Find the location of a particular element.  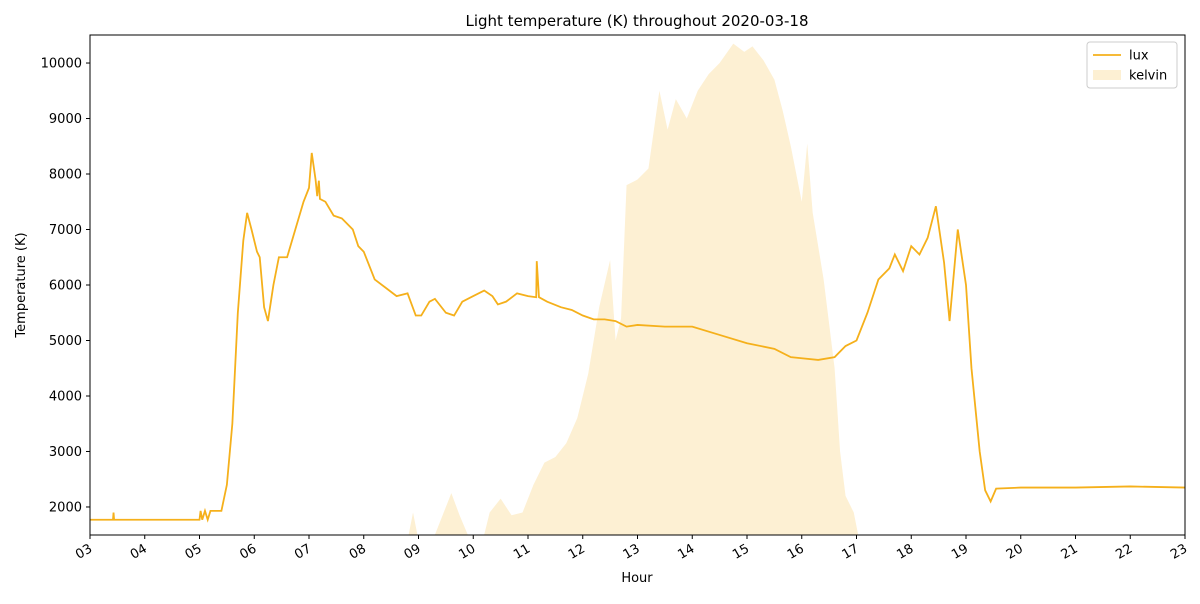

legend-swatch is located at coordinates (1107, 75).